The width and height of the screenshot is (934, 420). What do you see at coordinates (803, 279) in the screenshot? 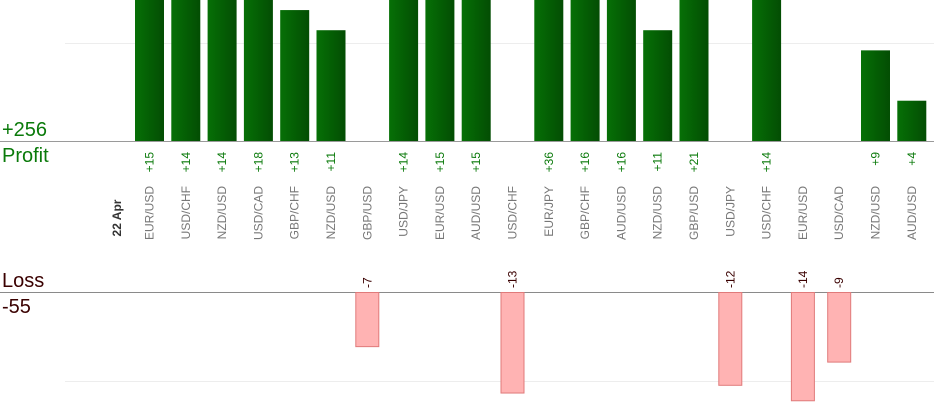
I see `loss-value-label: -14` at bounding box center [803, 279].